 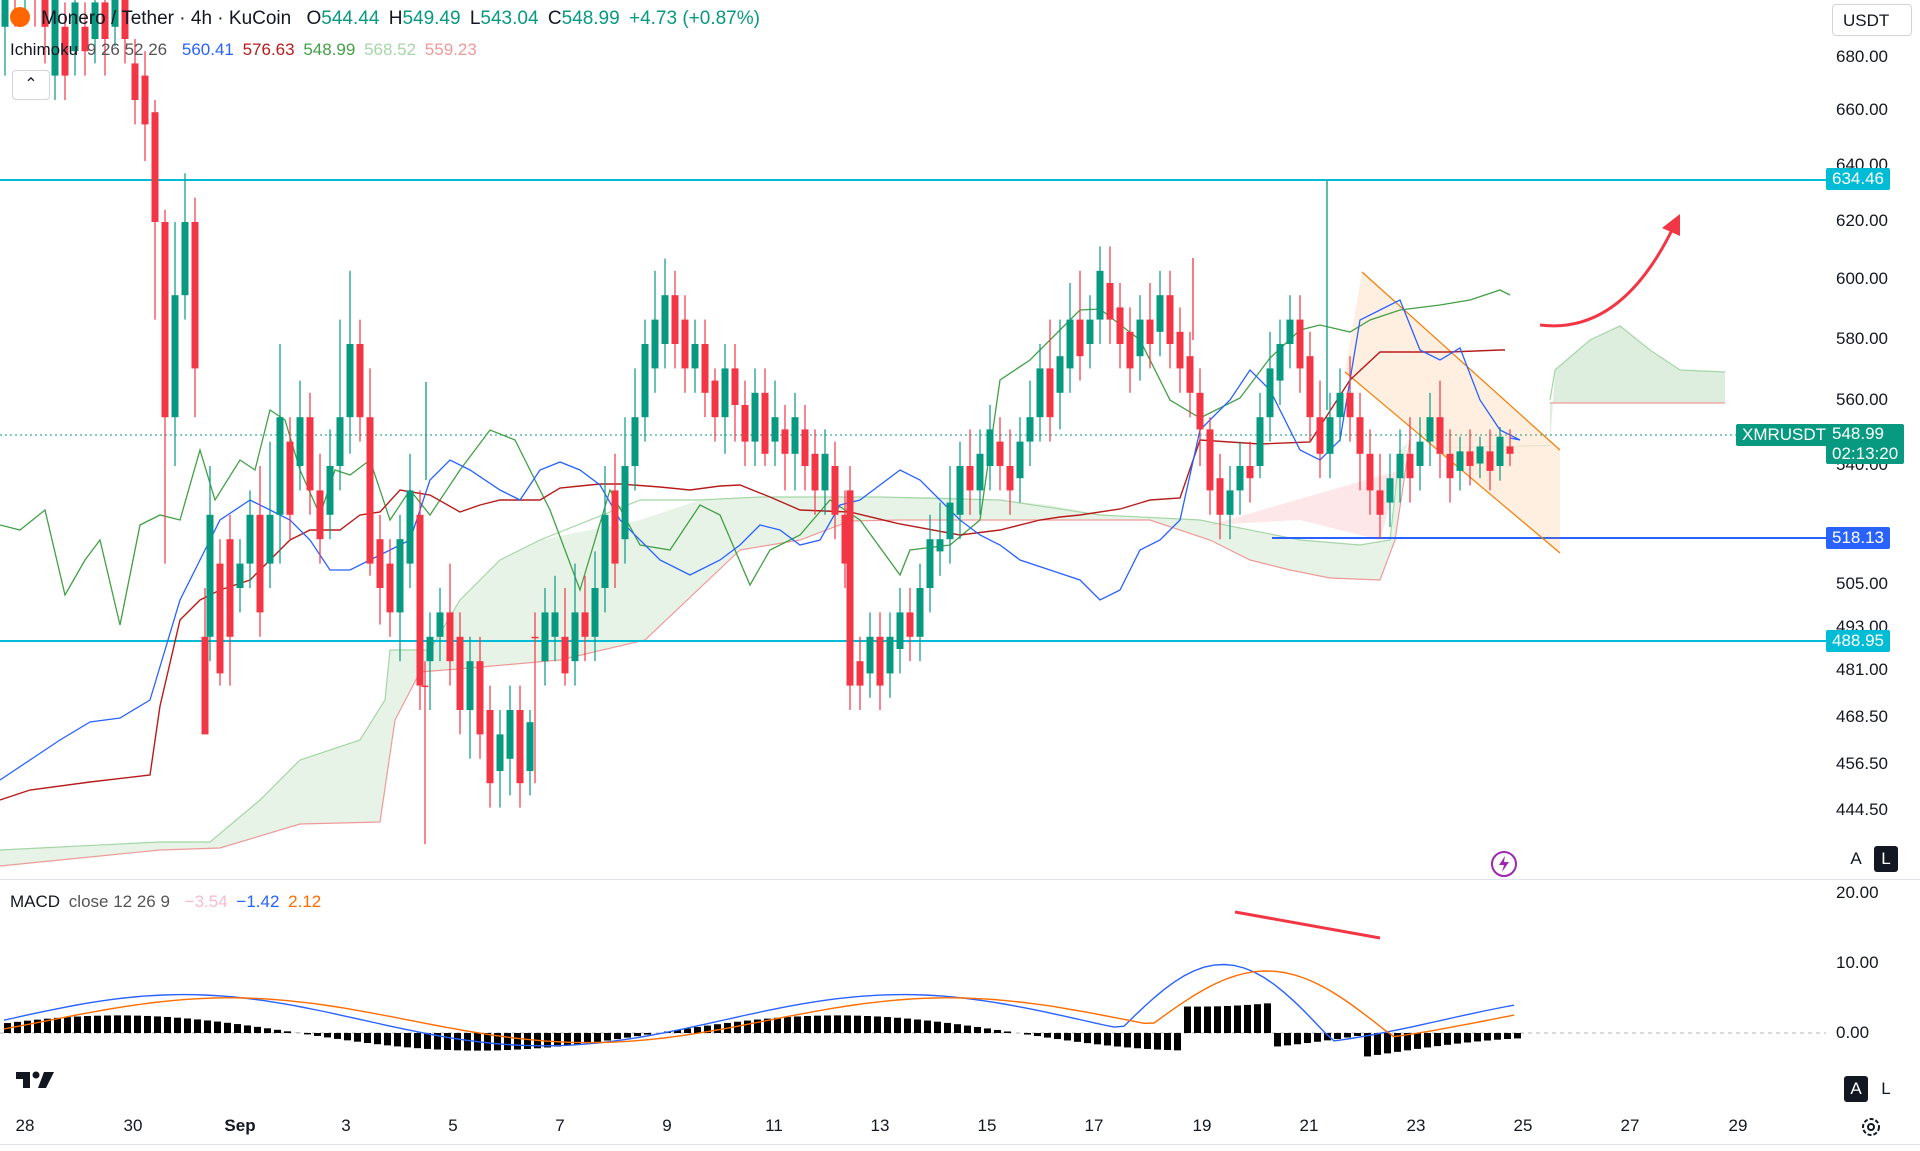 I want to click on log-scale-button: L, so click(x=1886, y=859).